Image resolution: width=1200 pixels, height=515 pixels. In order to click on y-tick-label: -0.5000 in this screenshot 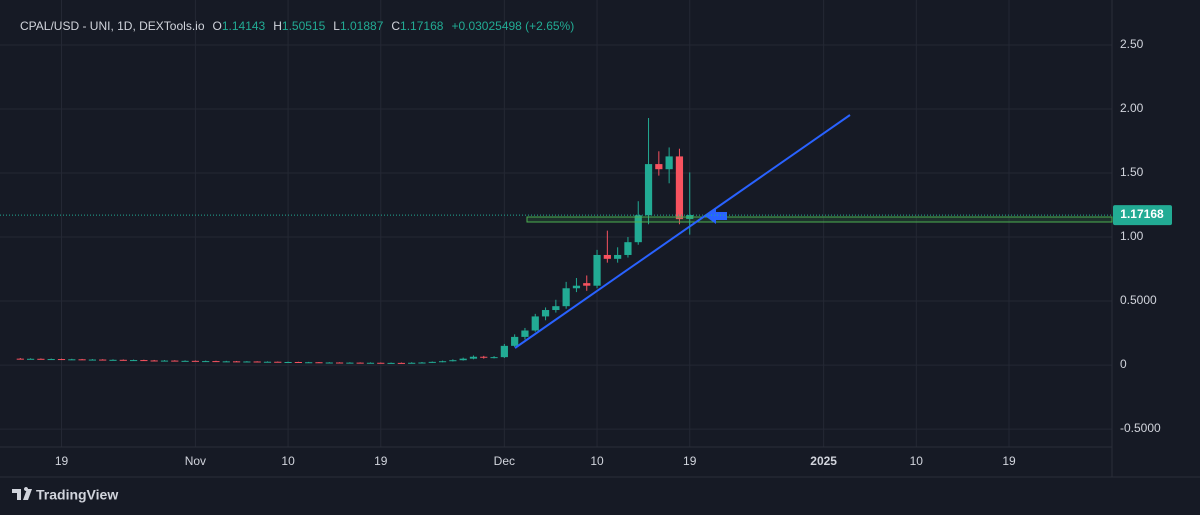, I will do `click(1140, 428)`.